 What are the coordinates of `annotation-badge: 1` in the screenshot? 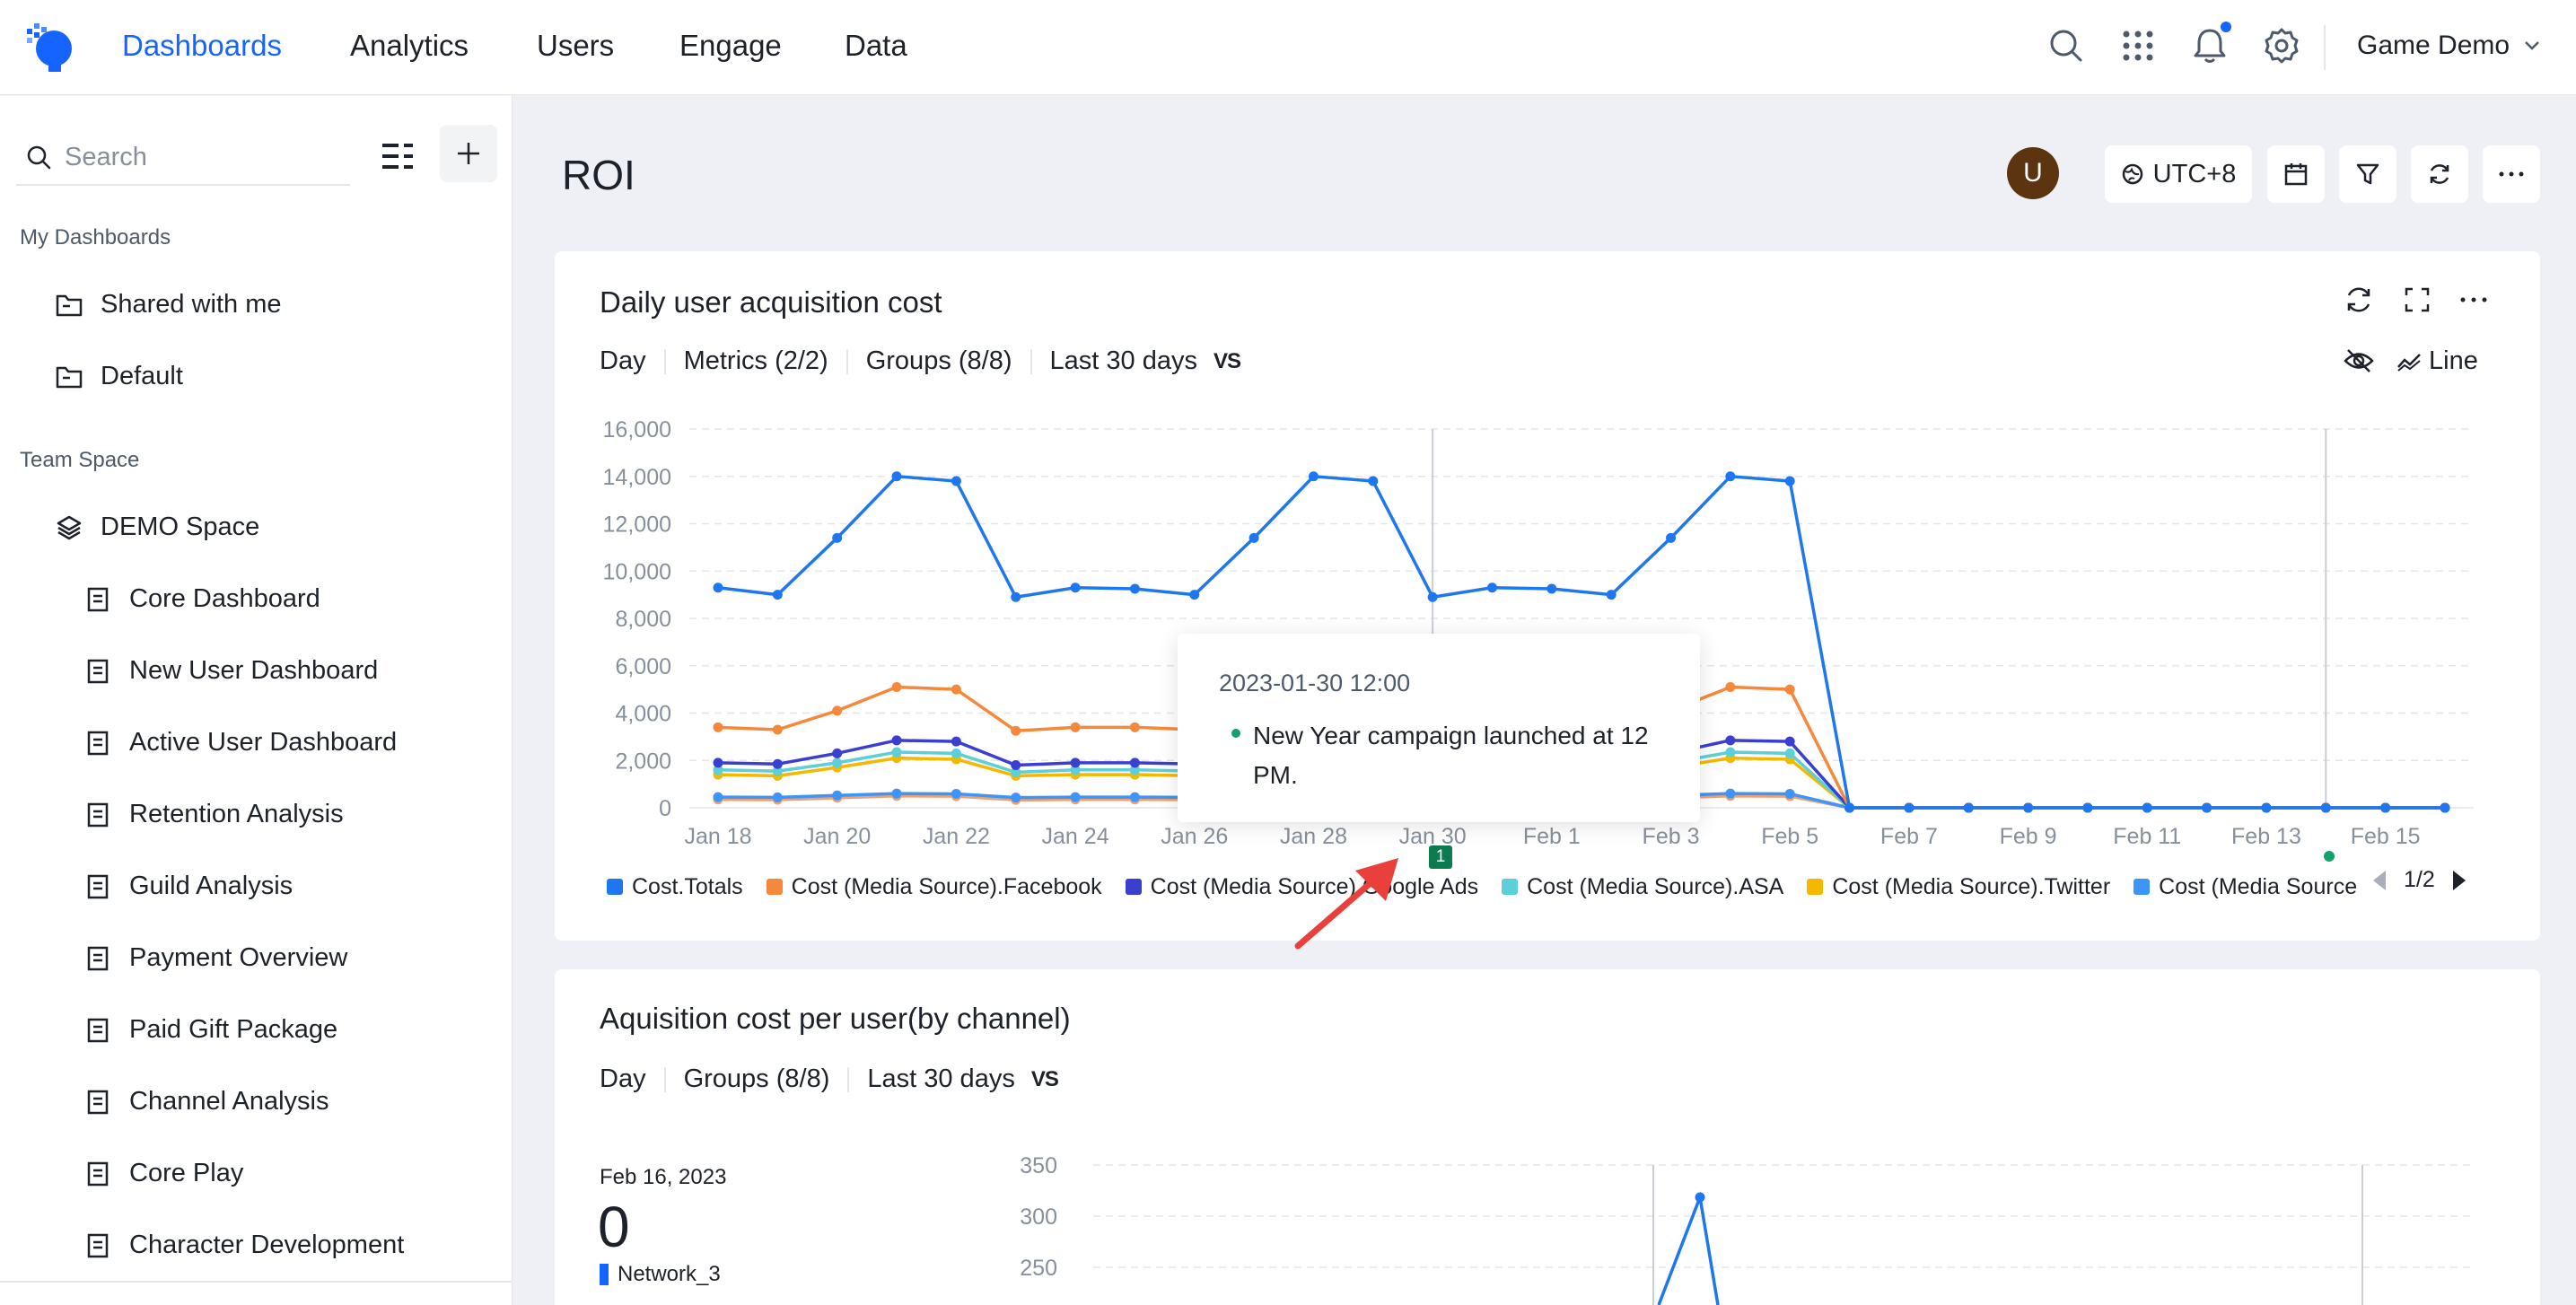 It's located at (1440, 857).